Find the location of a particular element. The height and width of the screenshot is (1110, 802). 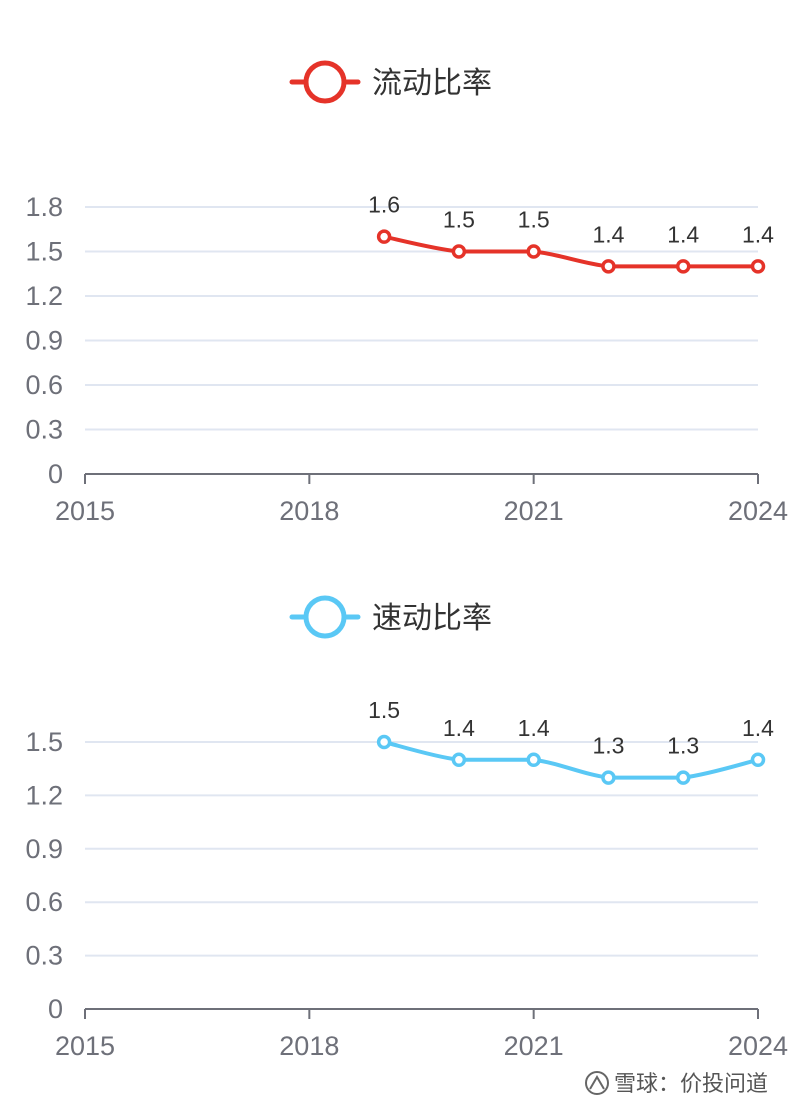

y-tick-label: 1.8 is located at coordinates (44, 207).